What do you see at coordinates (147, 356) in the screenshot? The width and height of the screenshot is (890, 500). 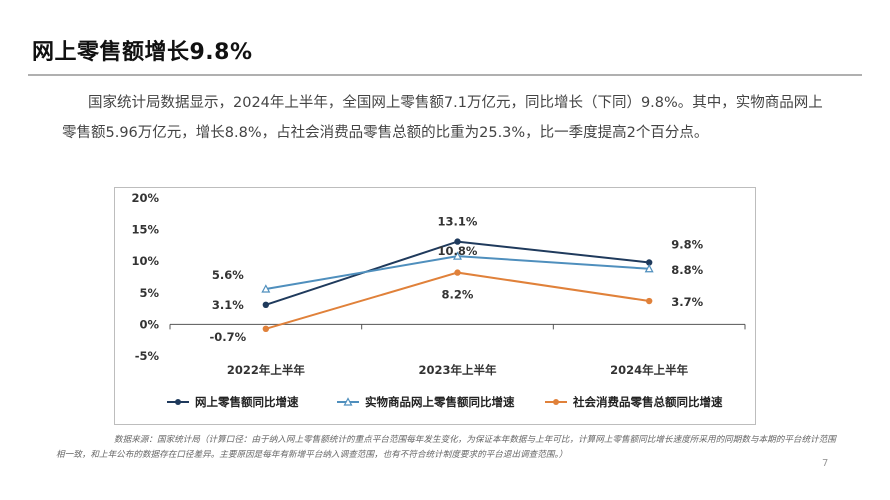 I see `y-tick-label: -5%` at bounding box center [147, 356].